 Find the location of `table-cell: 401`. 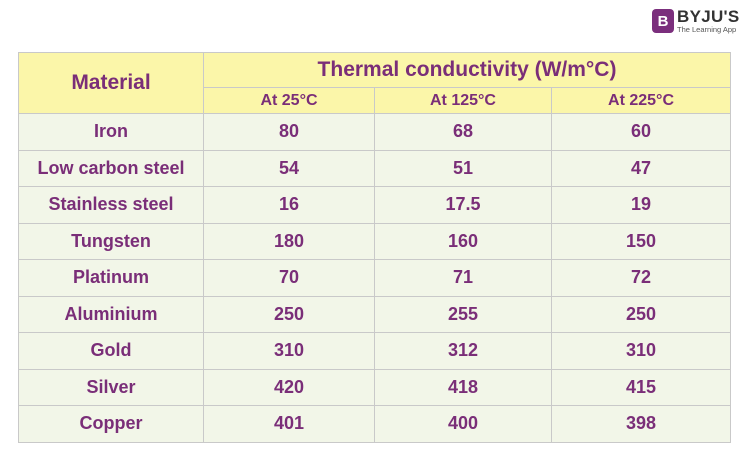

table-cell: 401 is located at coordinates (289, 424).